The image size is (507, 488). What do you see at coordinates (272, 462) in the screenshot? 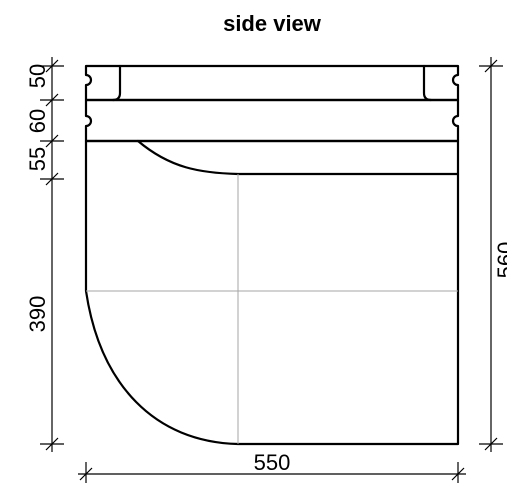
I see `dimension-label-550: 550` at bounding box center [272, 462].